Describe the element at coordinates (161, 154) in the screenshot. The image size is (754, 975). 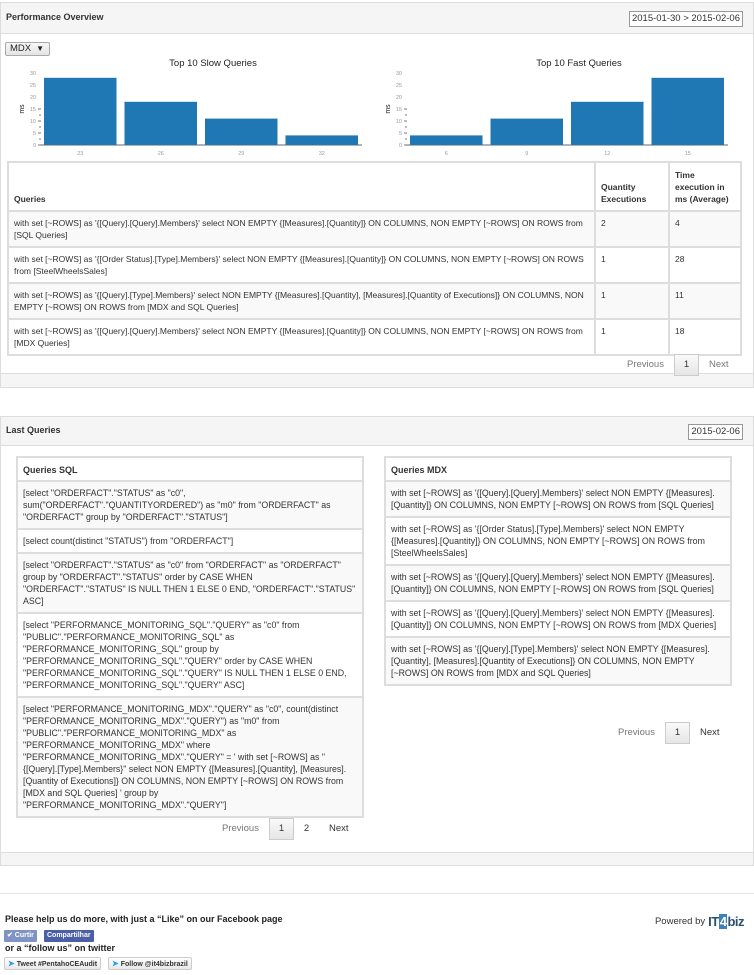
I see `svg-text: 26` at that location.